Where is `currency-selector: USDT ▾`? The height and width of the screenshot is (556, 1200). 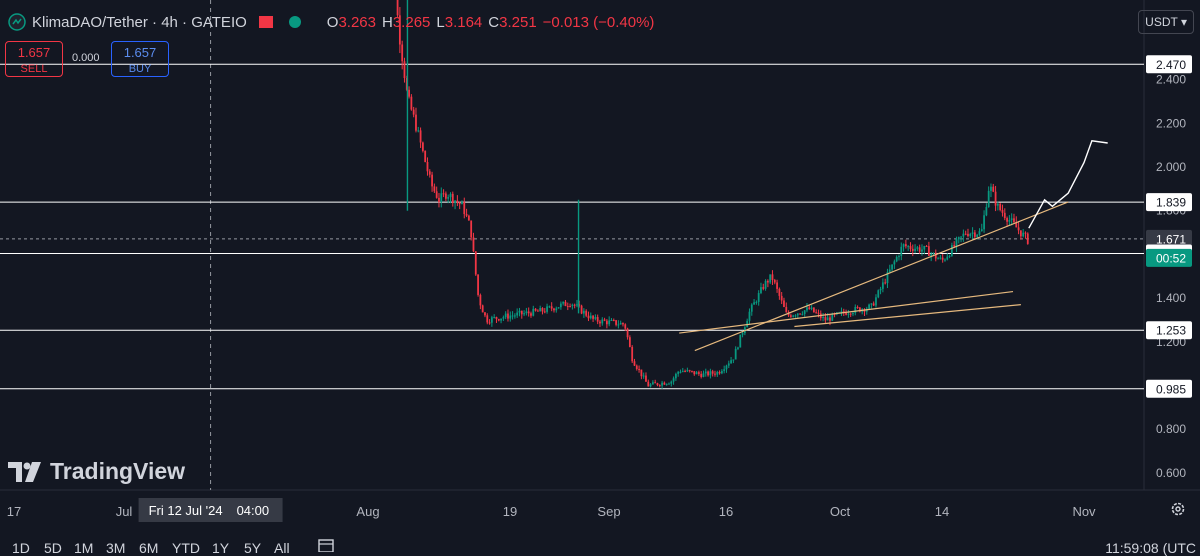 currency-selector: USDT ▾ is located at coordinates (1166, 22).